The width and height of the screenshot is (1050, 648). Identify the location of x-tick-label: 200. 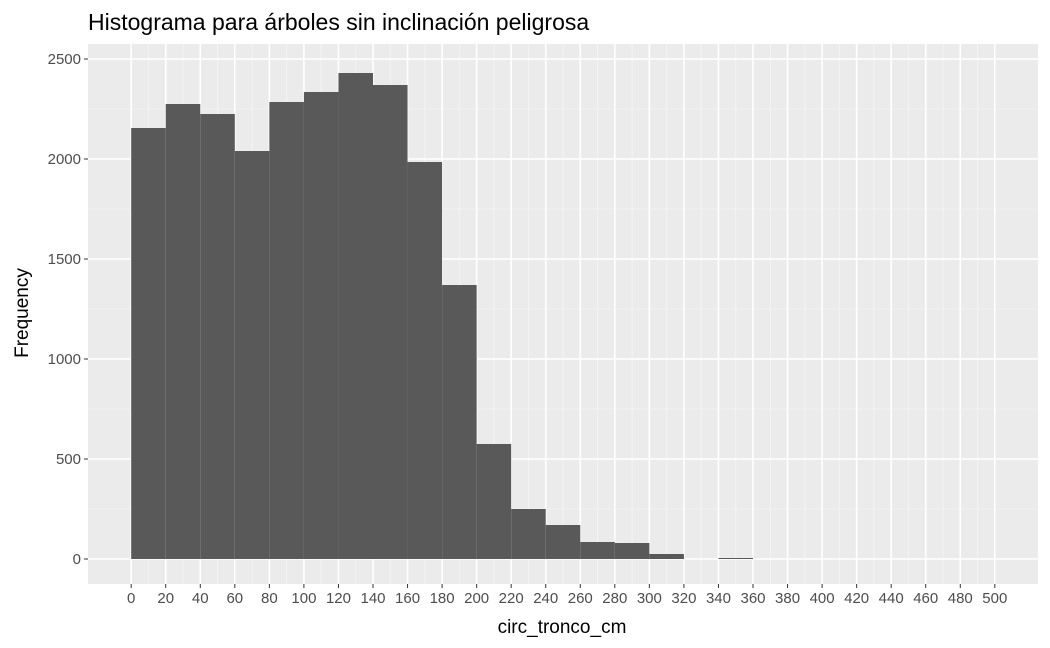
(476, 598).